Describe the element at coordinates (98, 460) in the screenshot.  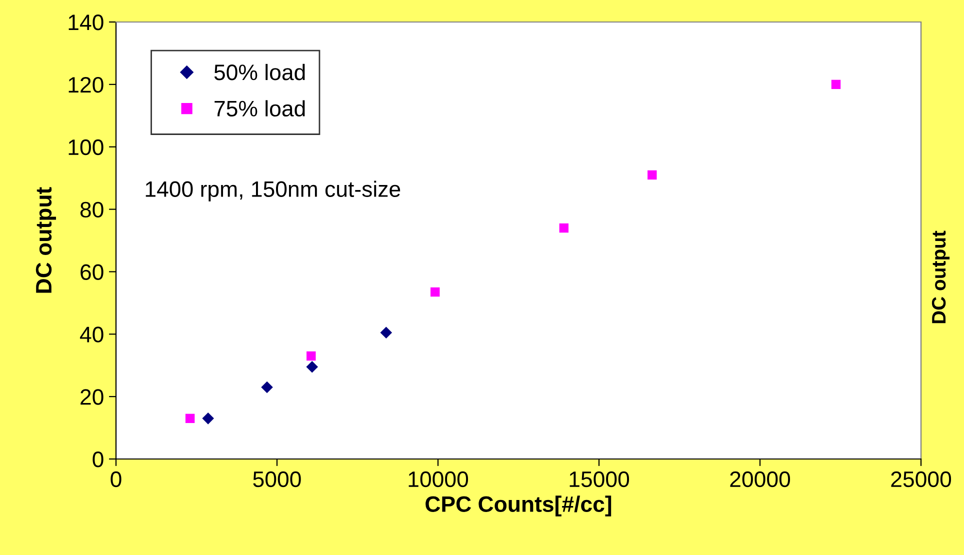
I see `y-tick-label: 0` at that location.